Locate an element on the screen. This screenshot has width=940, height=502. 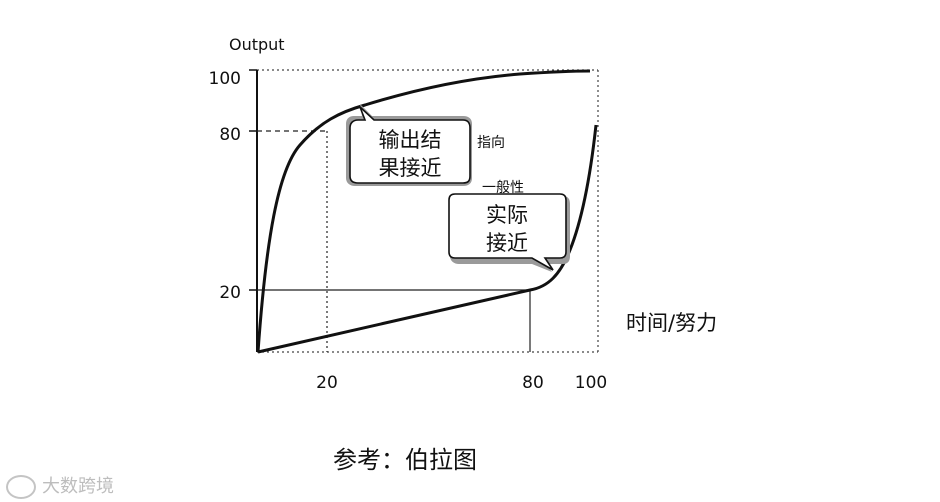
x-axis-label: 时间/努力 is located at coordinates (671, 323).